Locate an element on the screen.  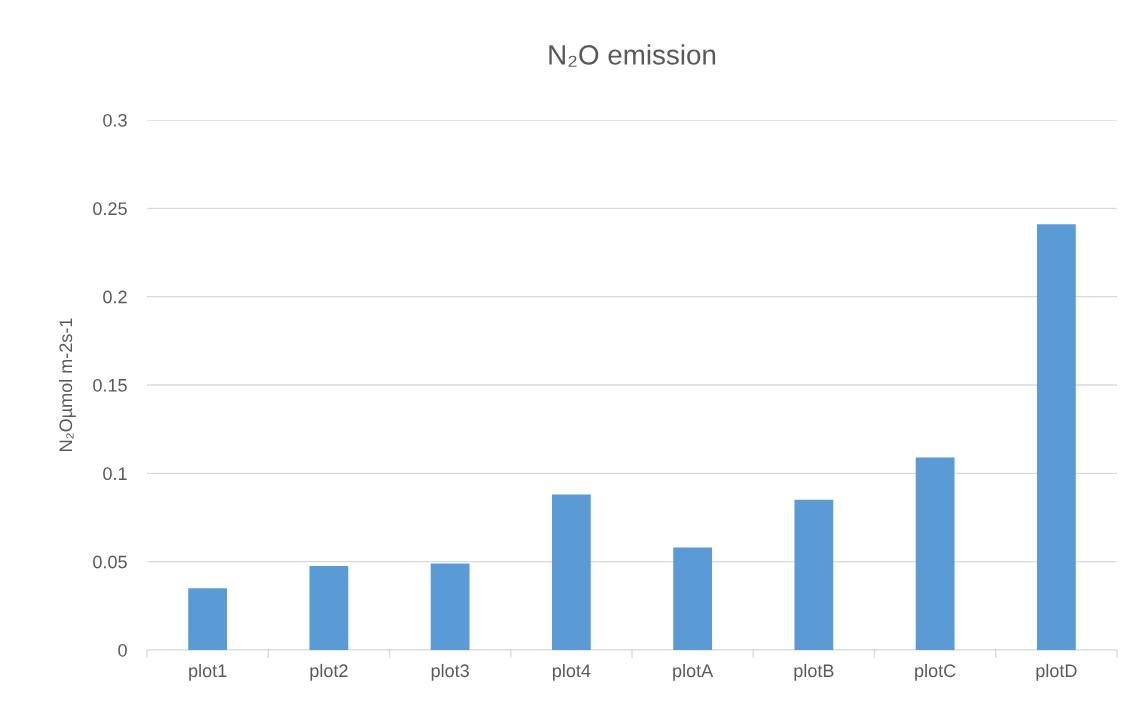
y-tick-label: 0.1 is located at coordinates (115, 474).